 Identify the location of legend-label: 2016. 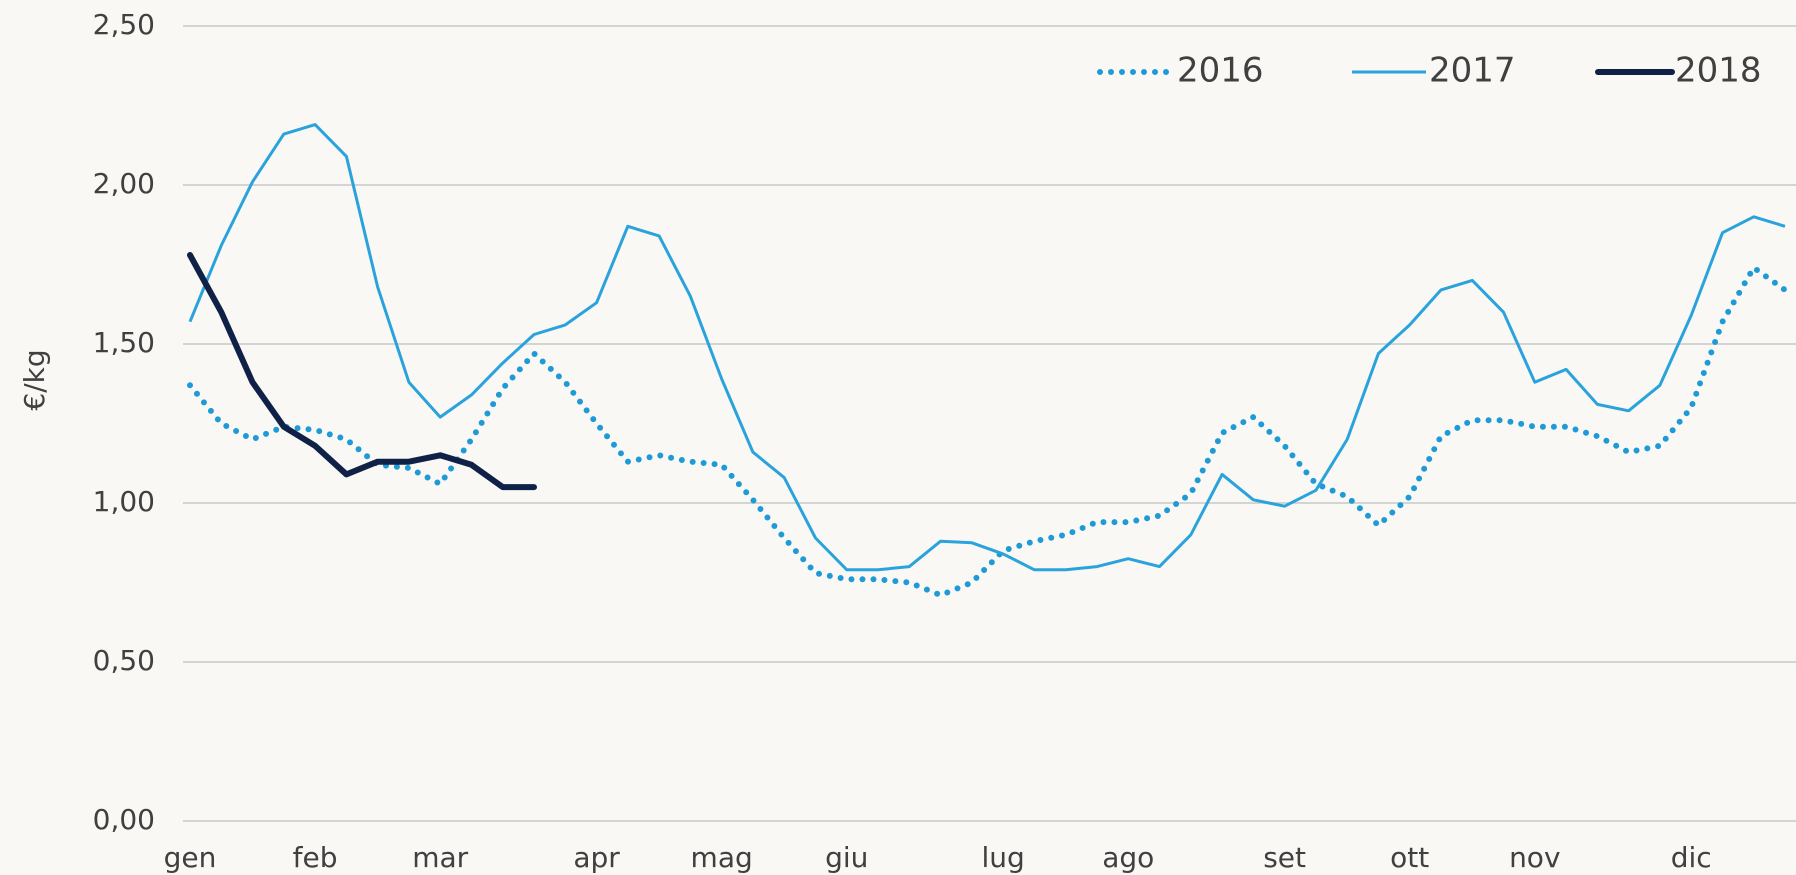
(1220, 71).